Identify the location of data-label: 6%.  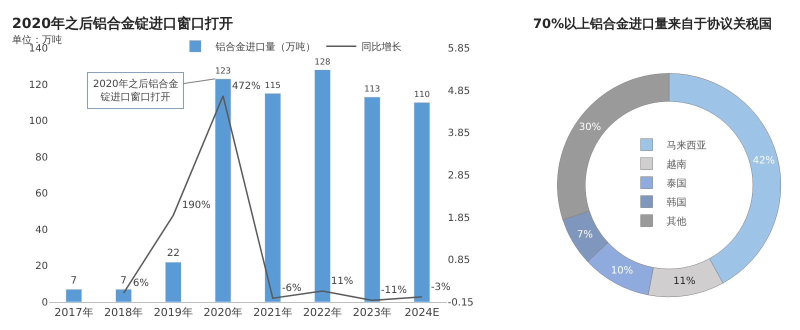
(141, 283).